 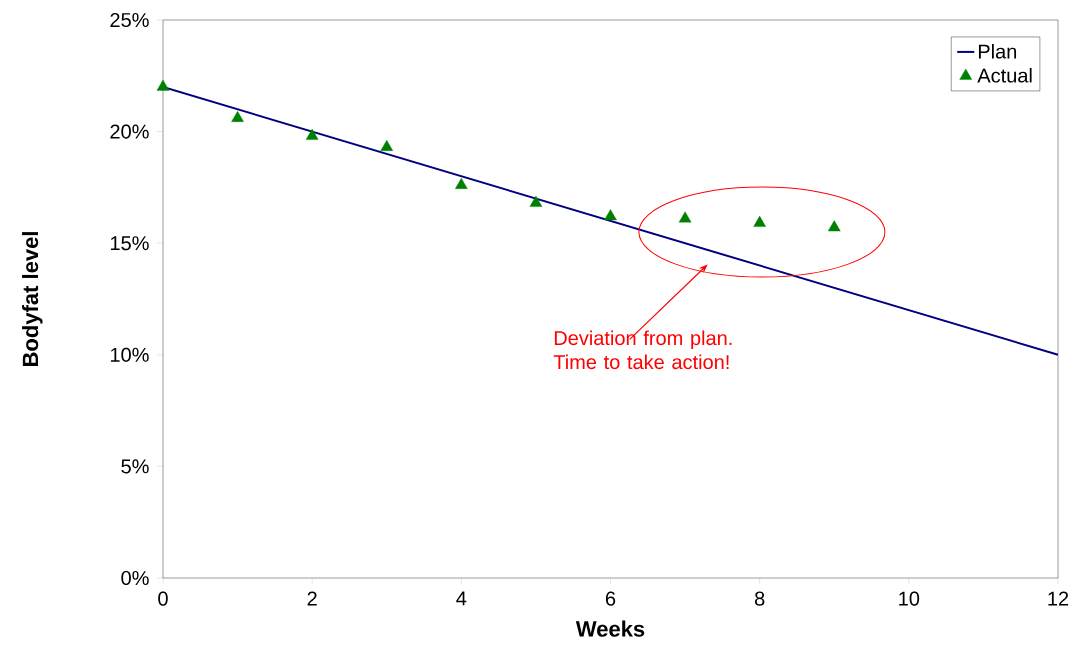 I want to click on y-tick-label: 25%, so click(x=129, y=20).